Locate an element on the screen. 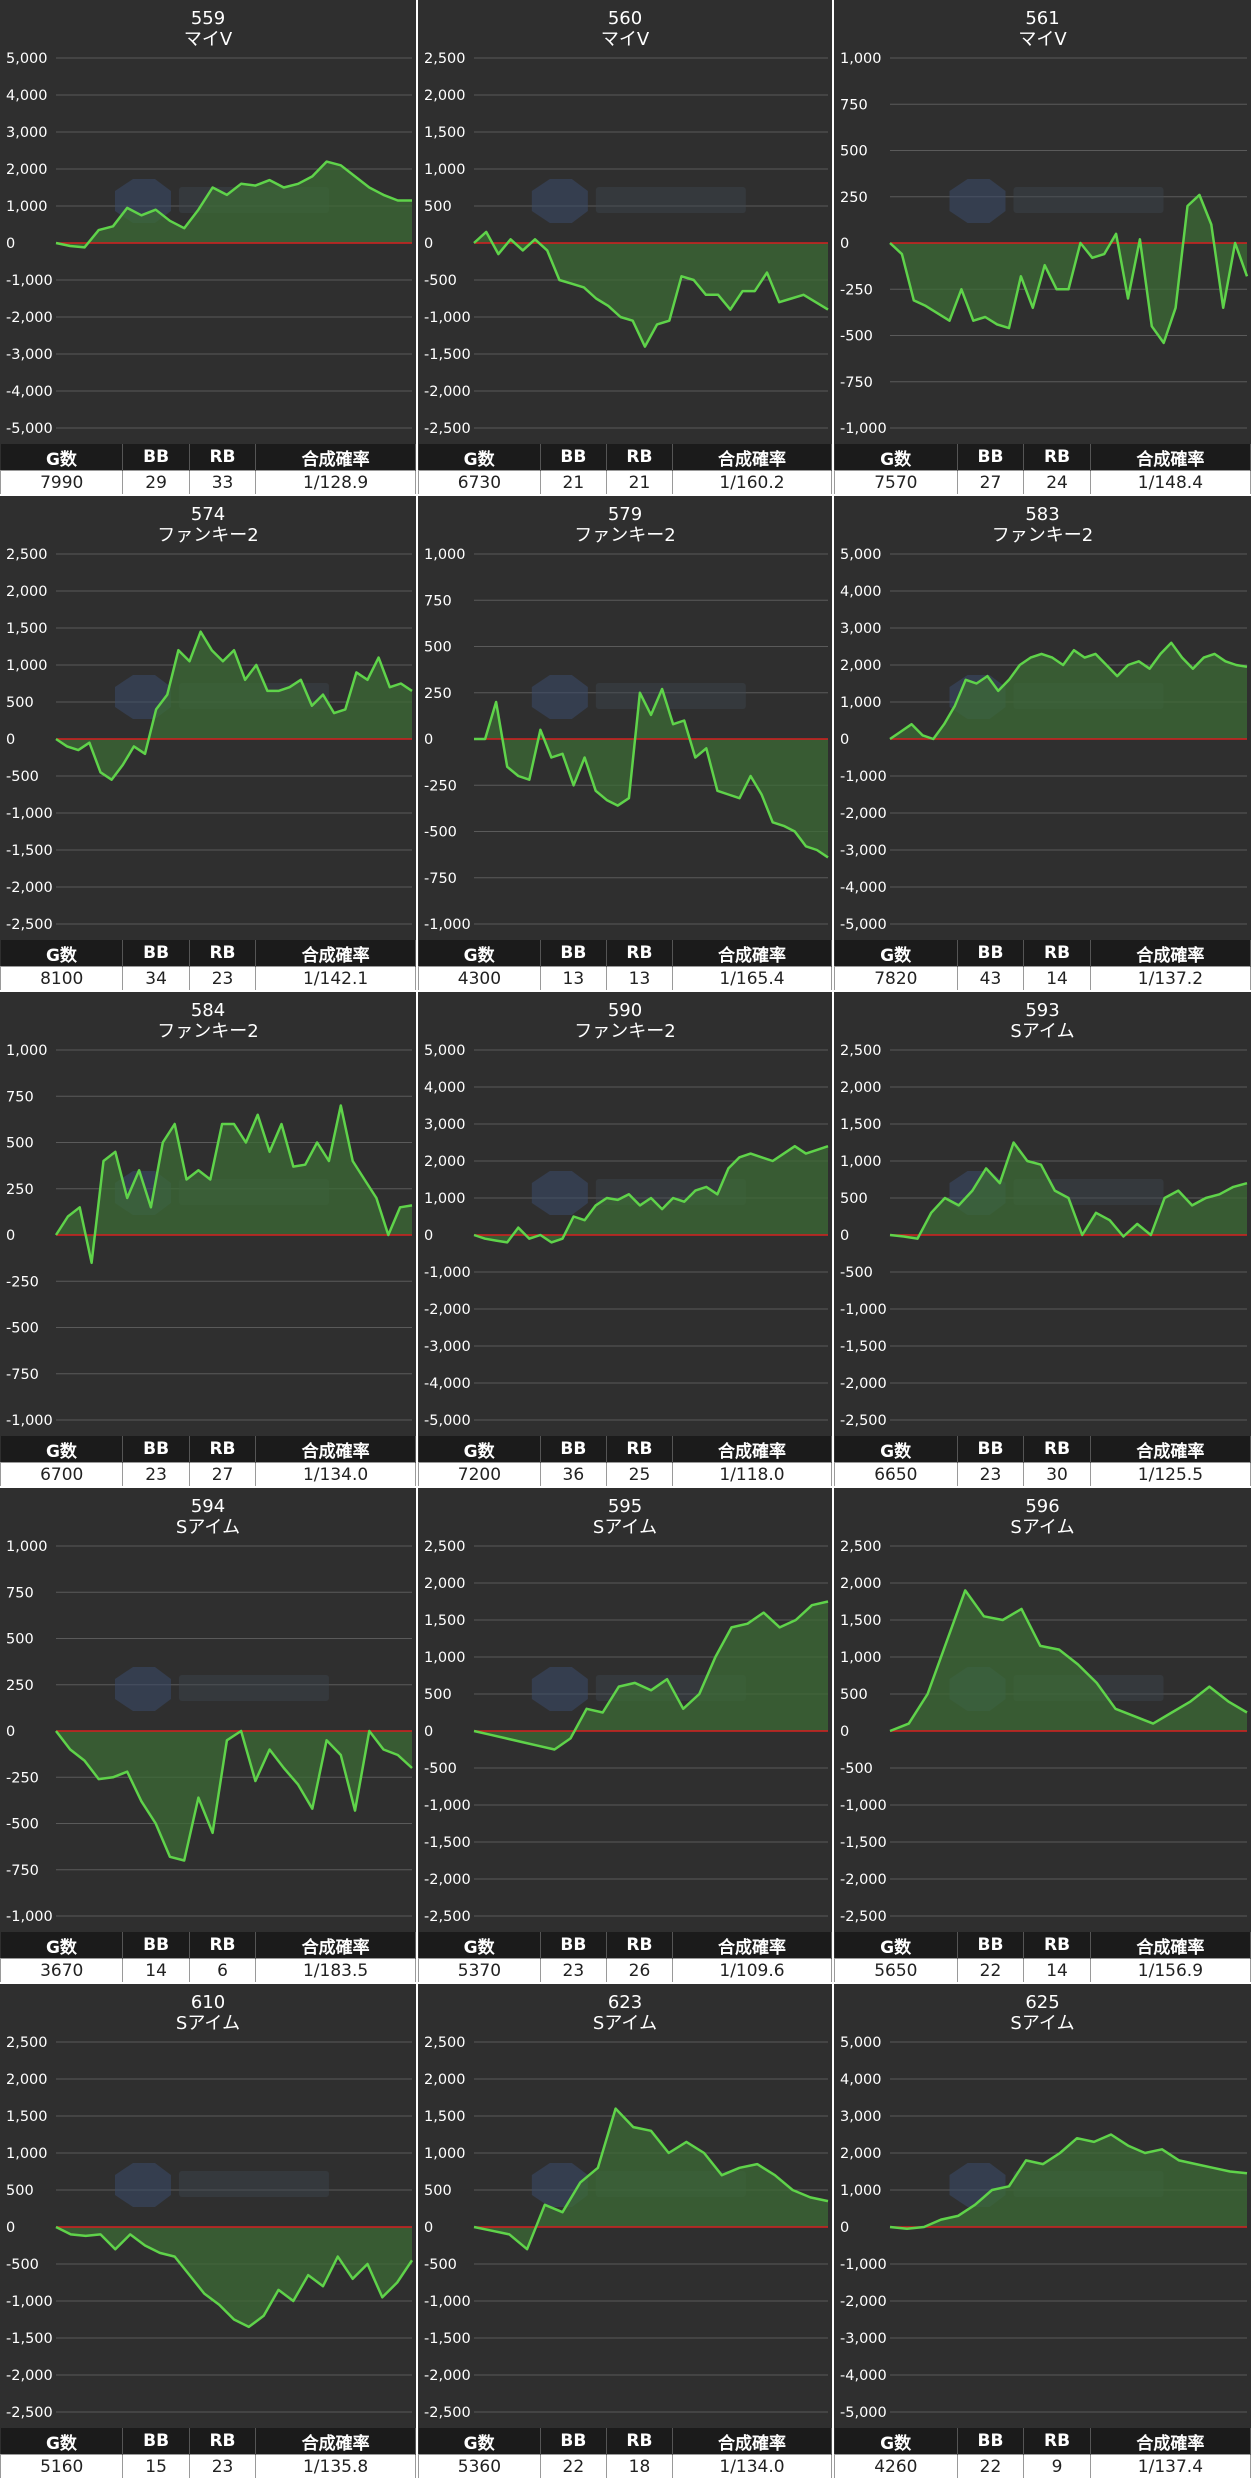  machine-number: 559 is located at coordinates (208, 18).